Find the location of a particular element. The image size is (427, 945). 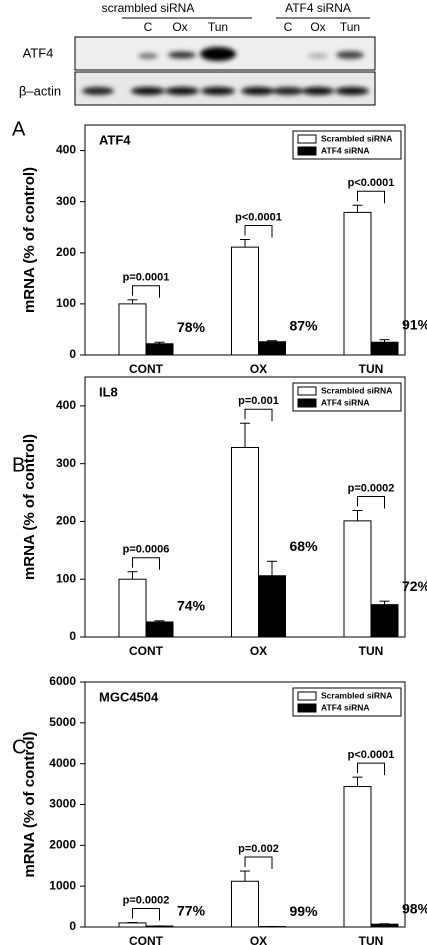

chart-title: IL8 is located at coordinates (108, 391).